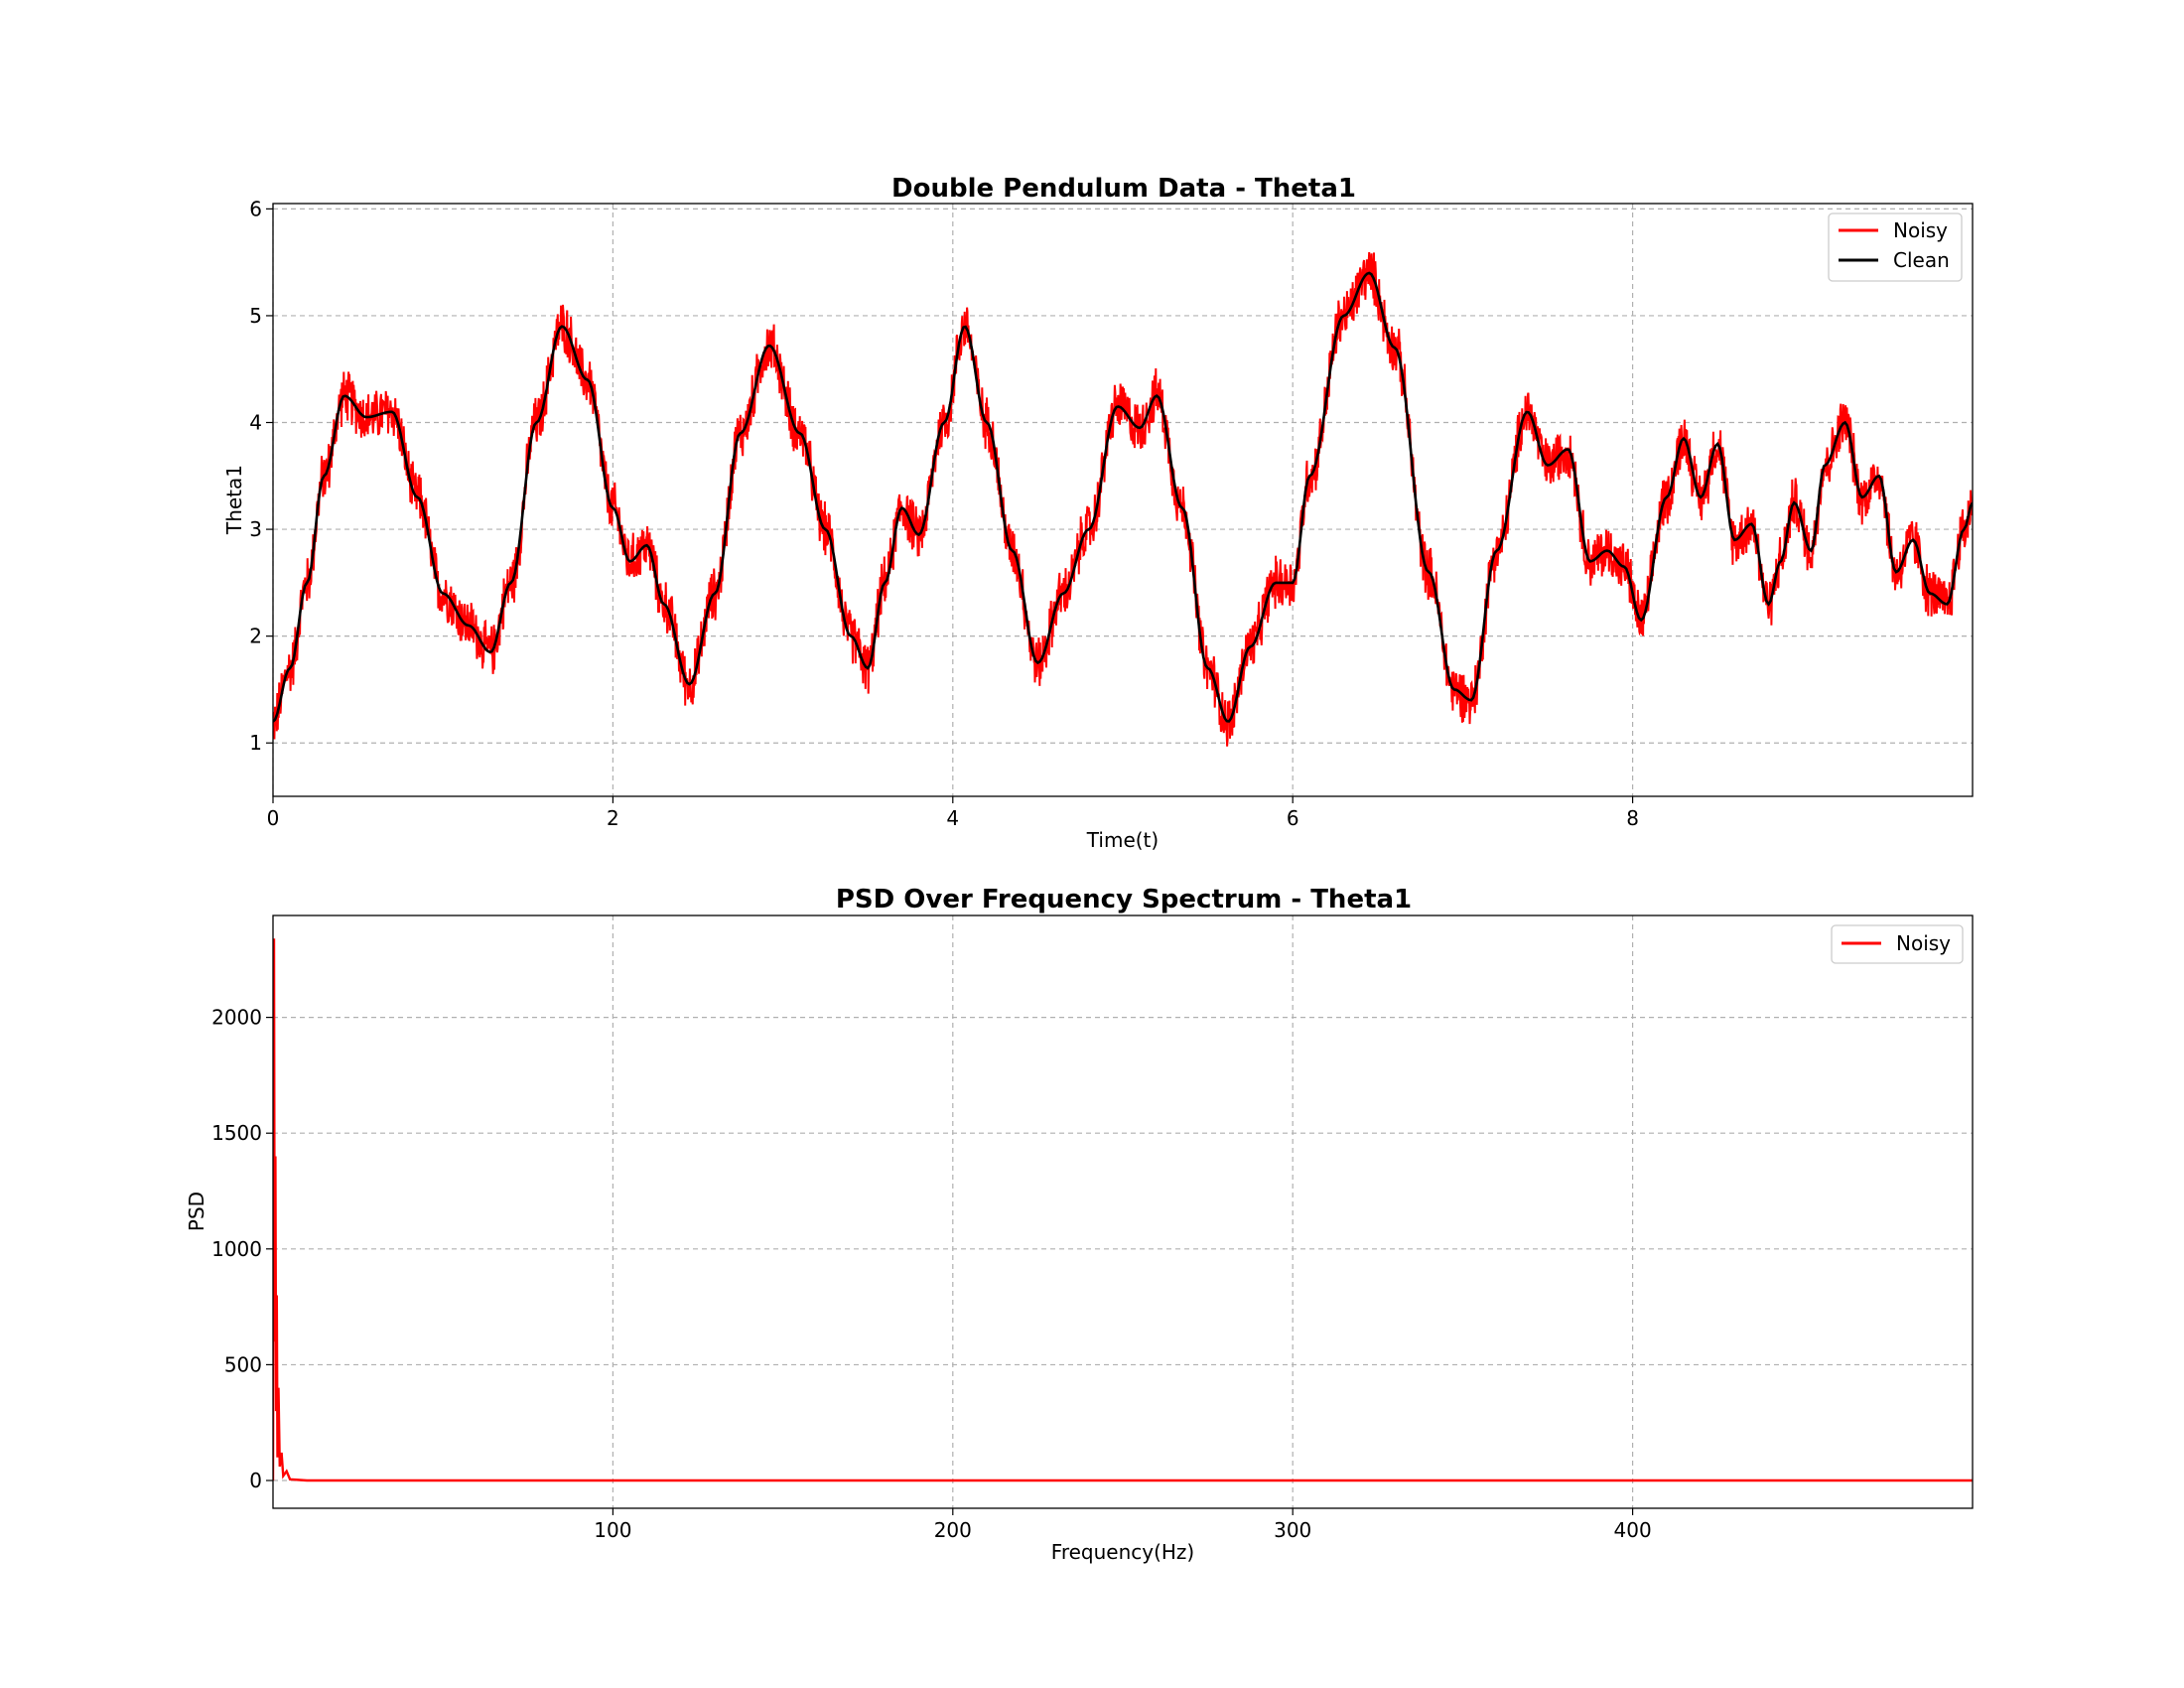 Image resolution: width=2184 pixels, height=1688 pixels. Describe the element at coordinates (953, 1530) in the screenshot. I see `x-tick-label: 200` at that location.